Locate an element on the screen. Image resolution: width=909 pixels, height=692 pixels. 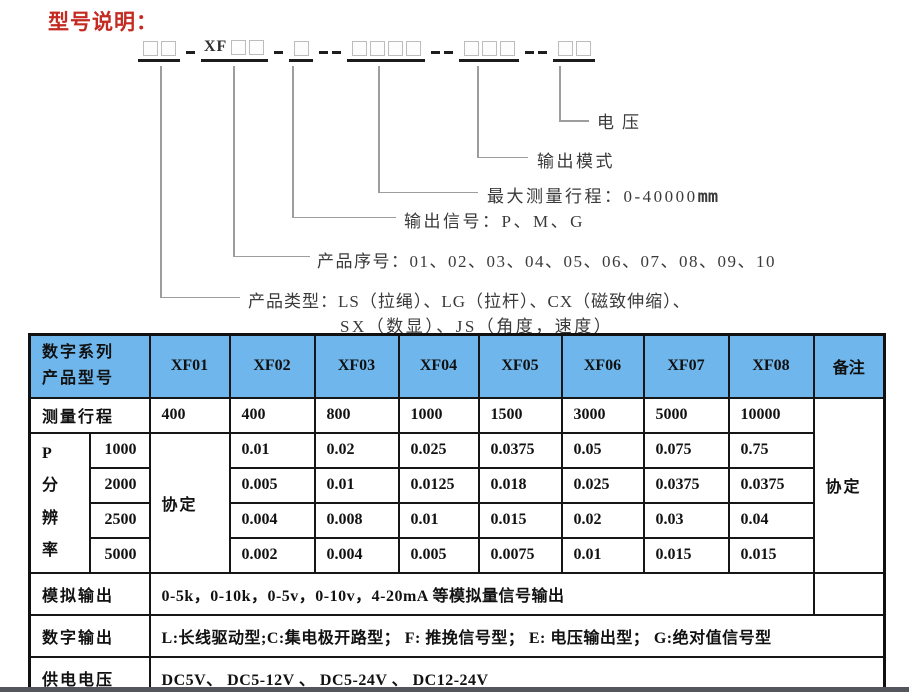
spec-cell: 0.03 is located at coordinates (686, 520).